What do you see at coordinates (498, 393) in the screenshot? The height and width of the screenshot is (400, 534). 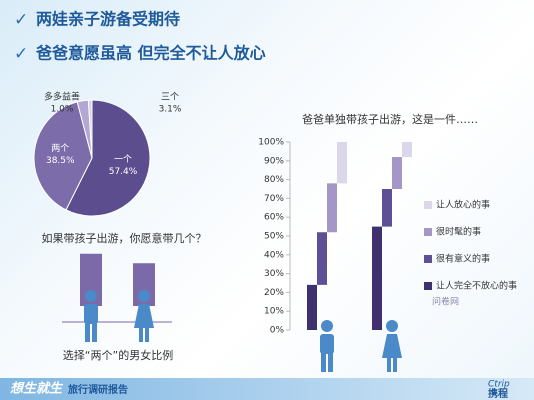 I see `logo-cn: 携程` at bounding box center [498, 393].